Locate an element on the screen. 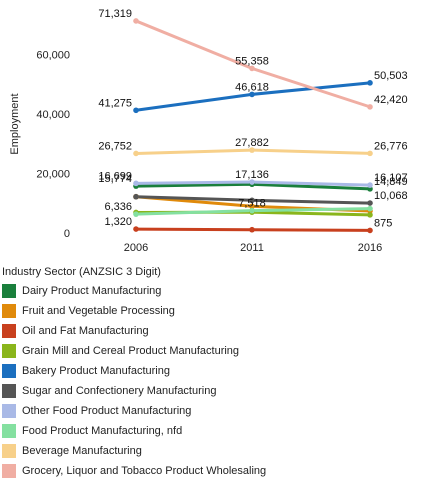  y-tick-label: 0 is located at coordinates (67, 234).